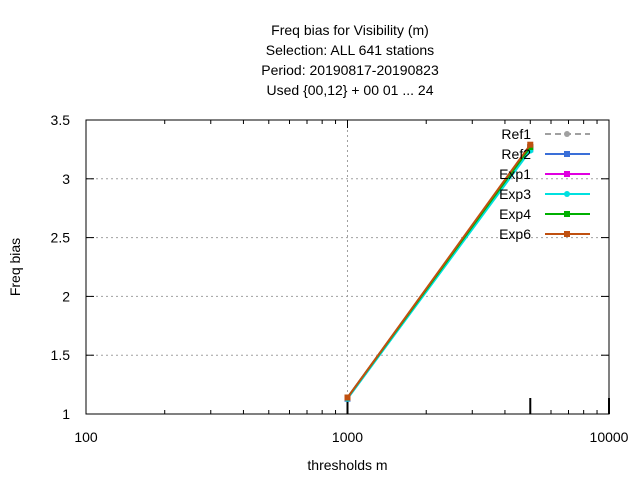  I want to click on x-tick-label: 10000, so click(609, 437).